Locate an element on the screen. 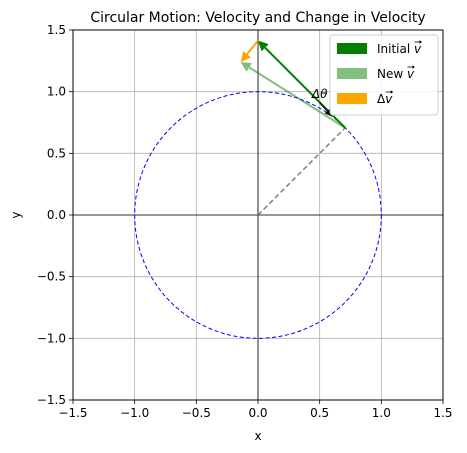 This screenshot has height=453, width=467. x-tick-label: 0.0 is located at coordinates (257, 413).